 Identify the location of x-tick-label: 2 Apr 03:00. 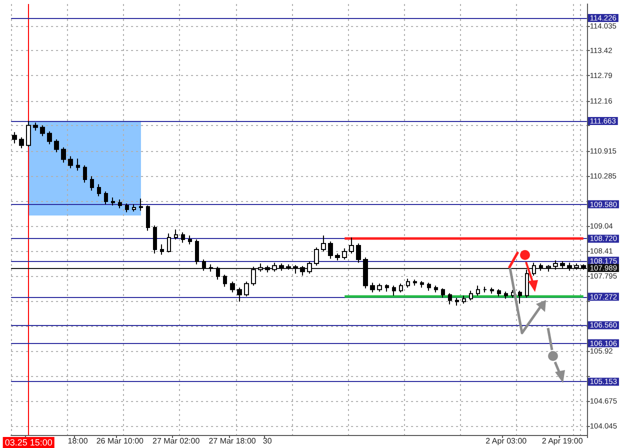
(507, 441).